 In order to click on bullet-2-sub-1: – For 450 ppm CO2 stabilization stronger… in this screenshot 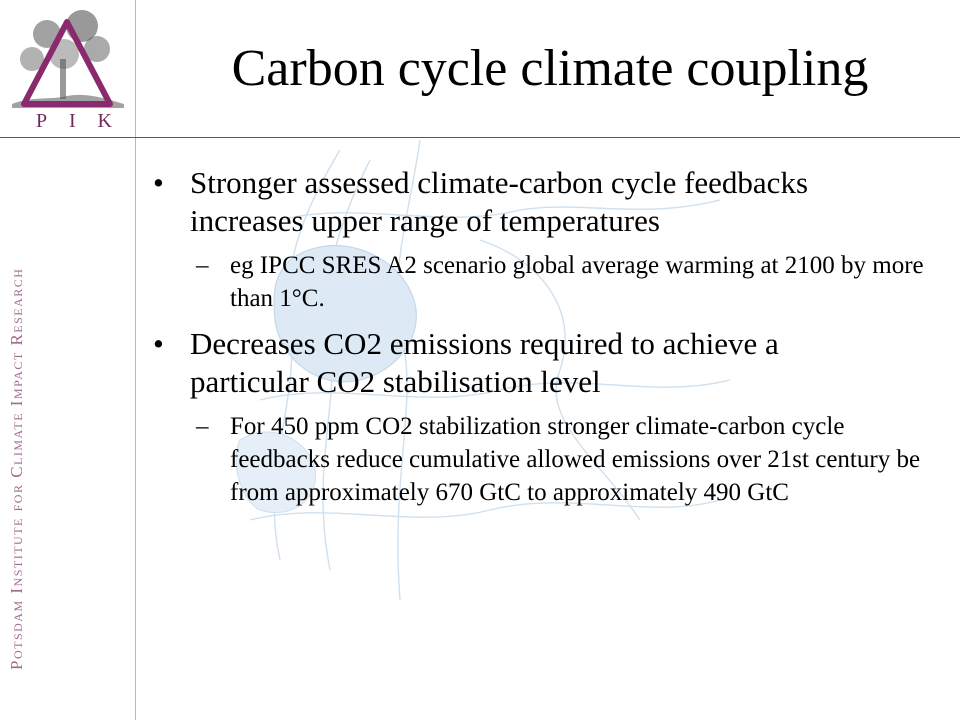, I will do `click(550, 459)`.